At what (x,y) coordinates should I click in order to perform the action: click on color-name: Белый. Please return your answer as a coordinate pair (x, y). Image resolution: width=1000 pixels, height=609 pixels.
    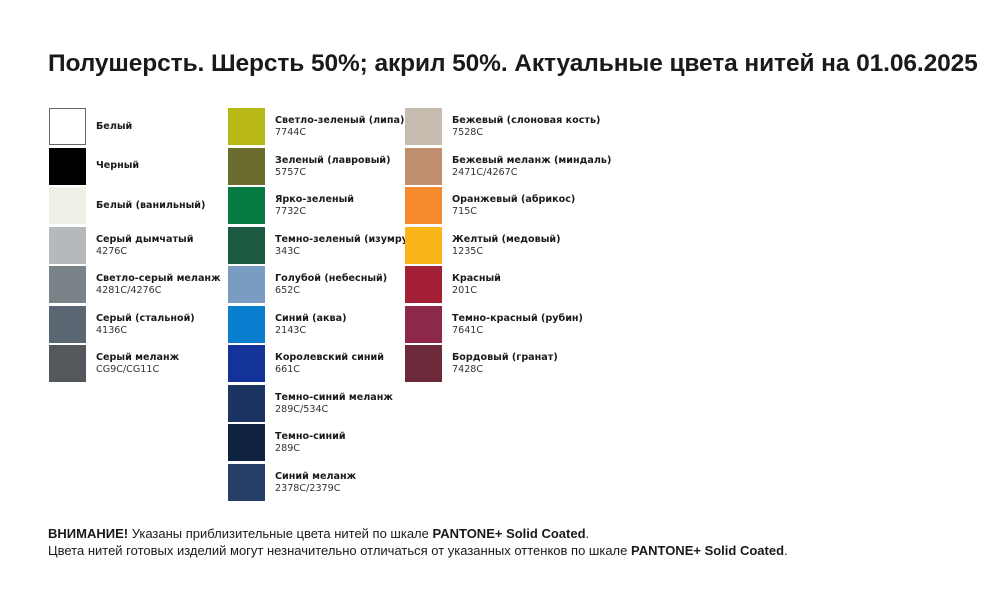
    Looking at the image, I should click on (114, 126).